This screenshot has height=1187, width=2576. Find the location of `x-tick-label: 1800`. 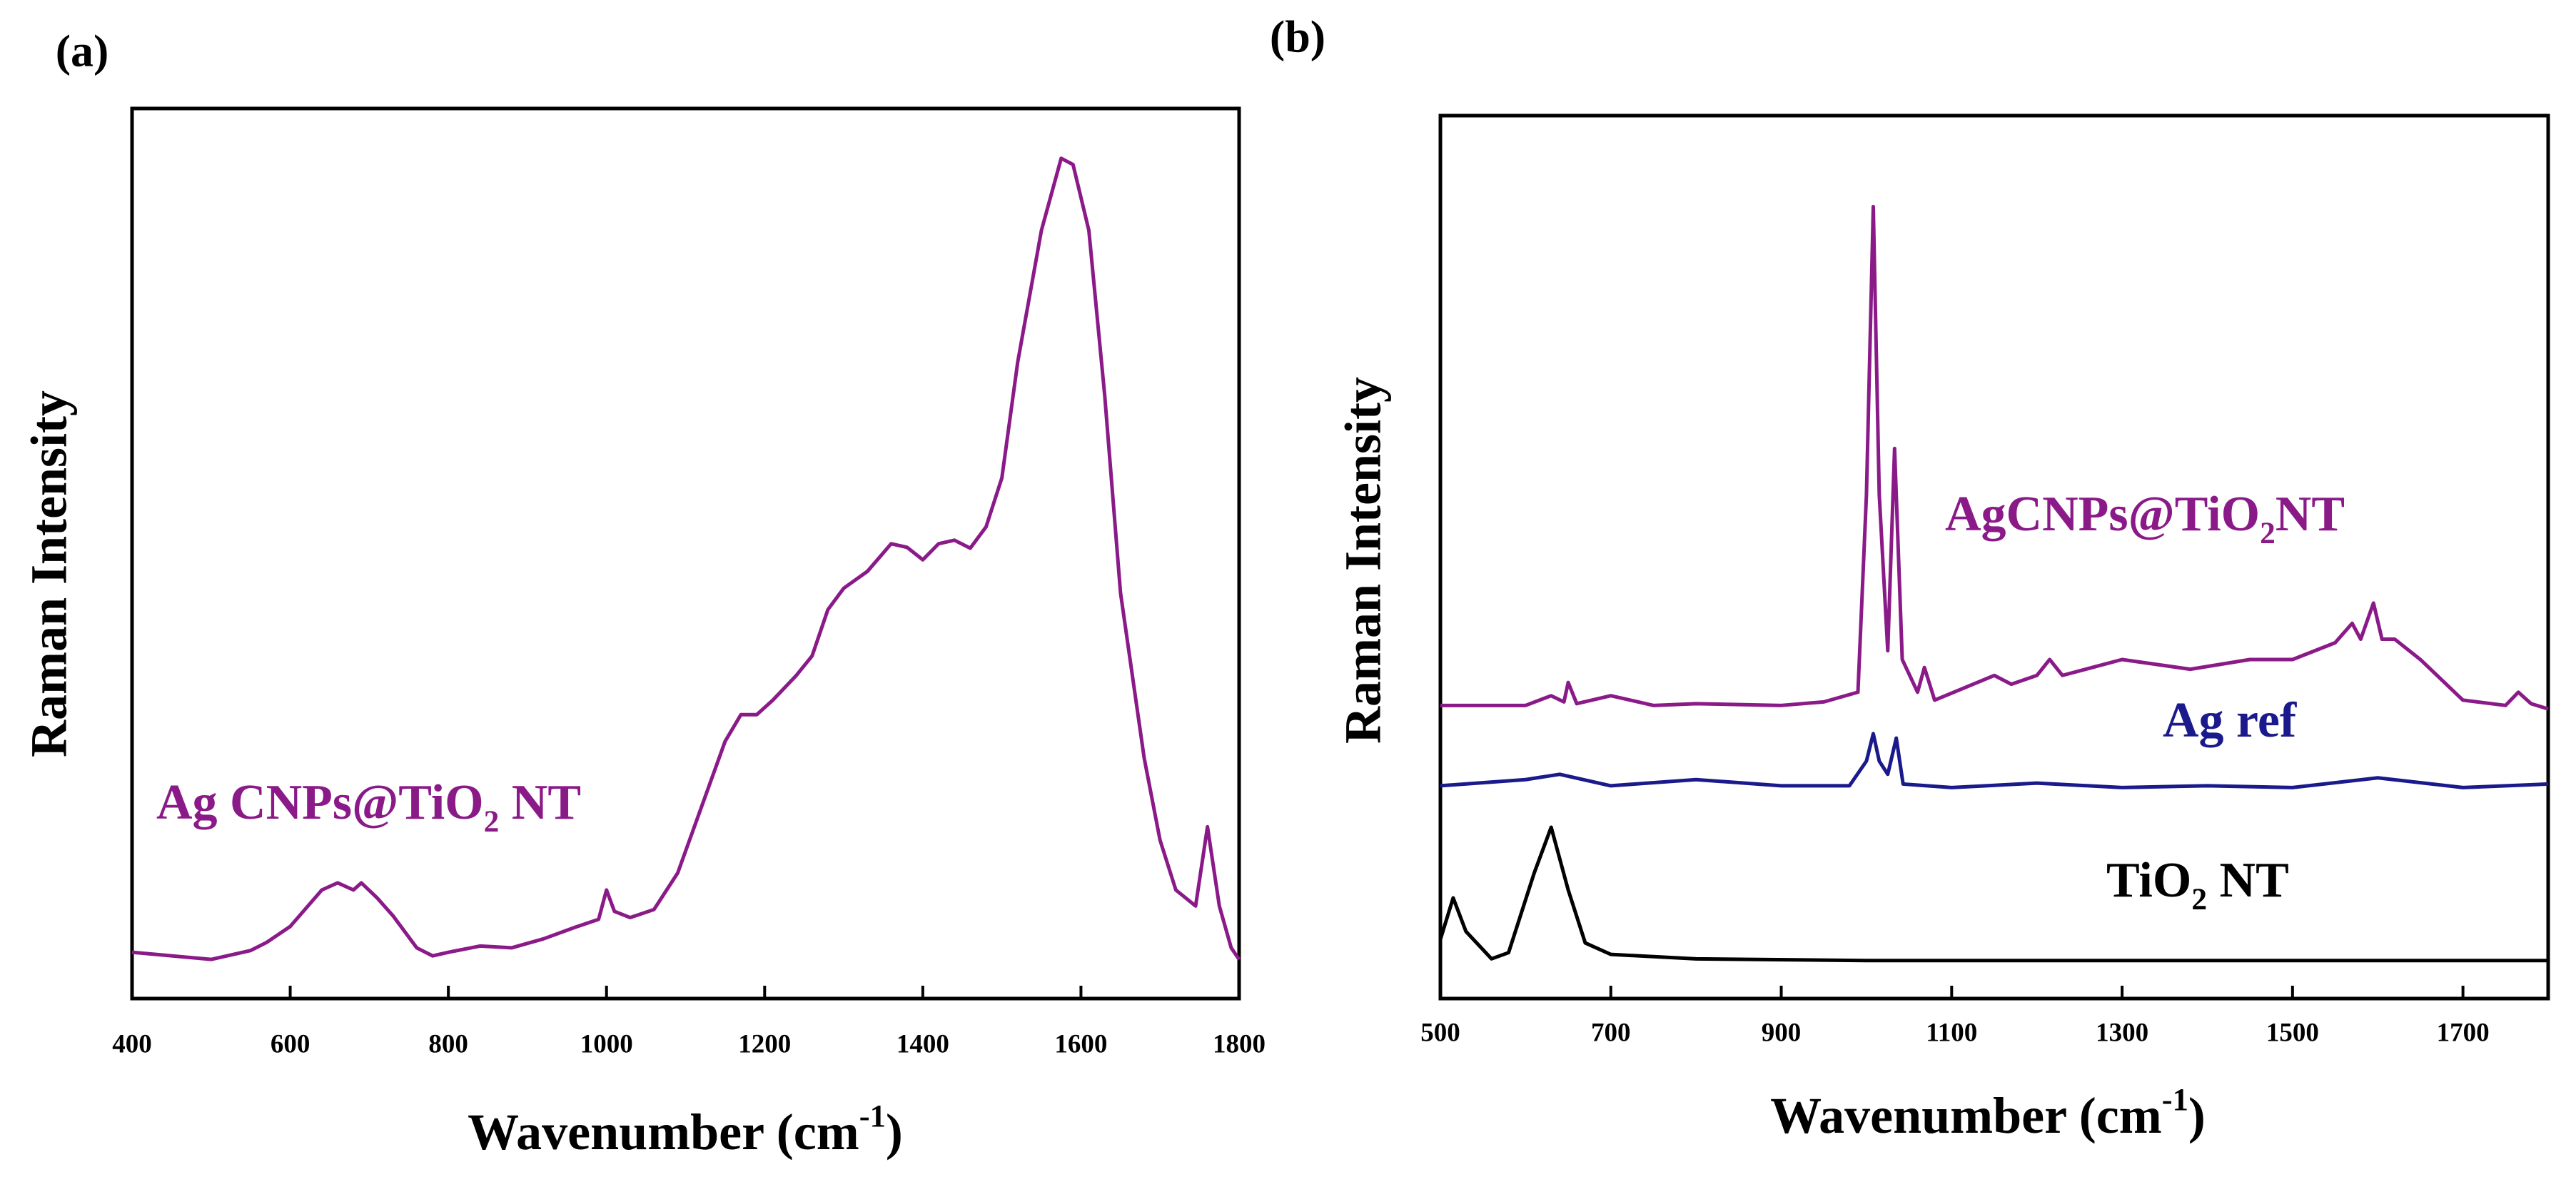

x-tick-label: 1800 is located at coordinates (1239, 1044).